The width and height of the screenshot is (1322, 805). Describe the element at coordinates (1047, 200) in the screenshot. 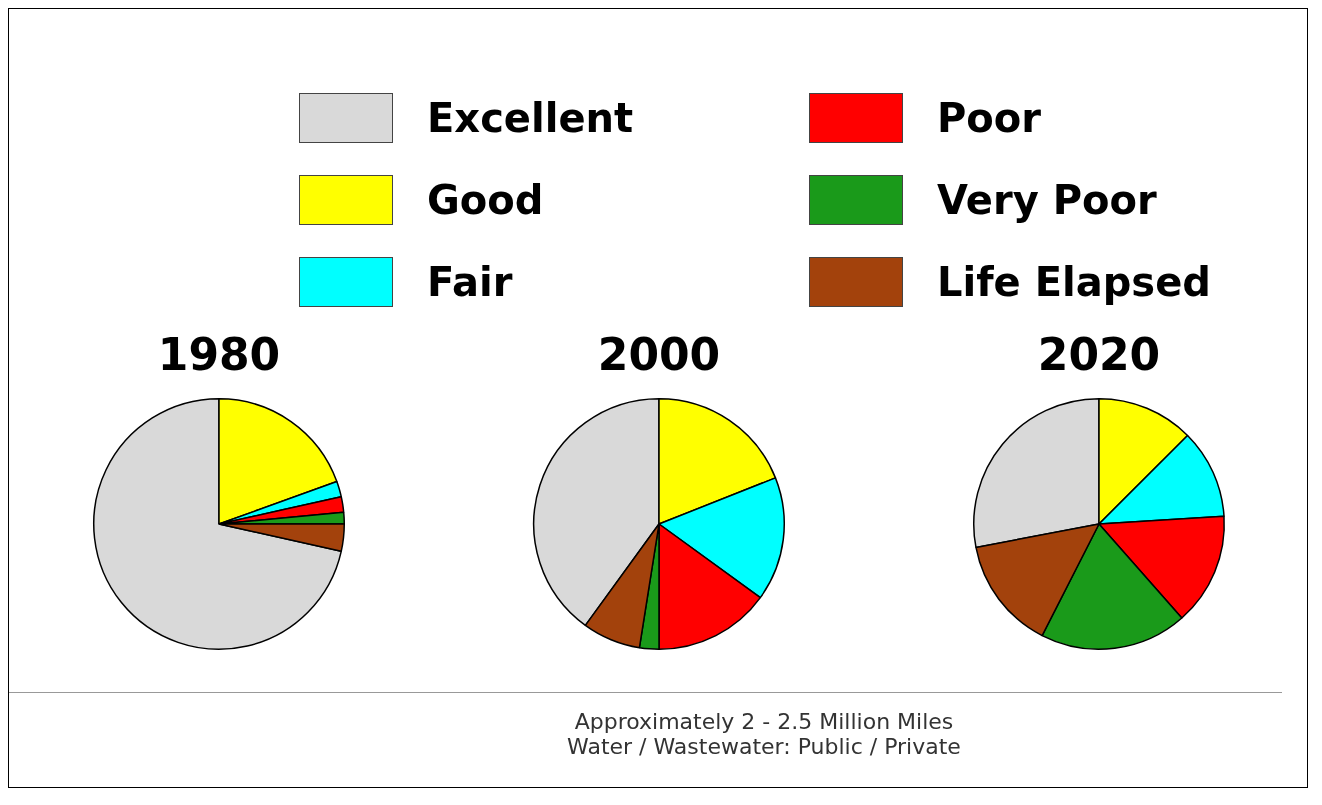

I see `legend-label: Very Poor` at that location.